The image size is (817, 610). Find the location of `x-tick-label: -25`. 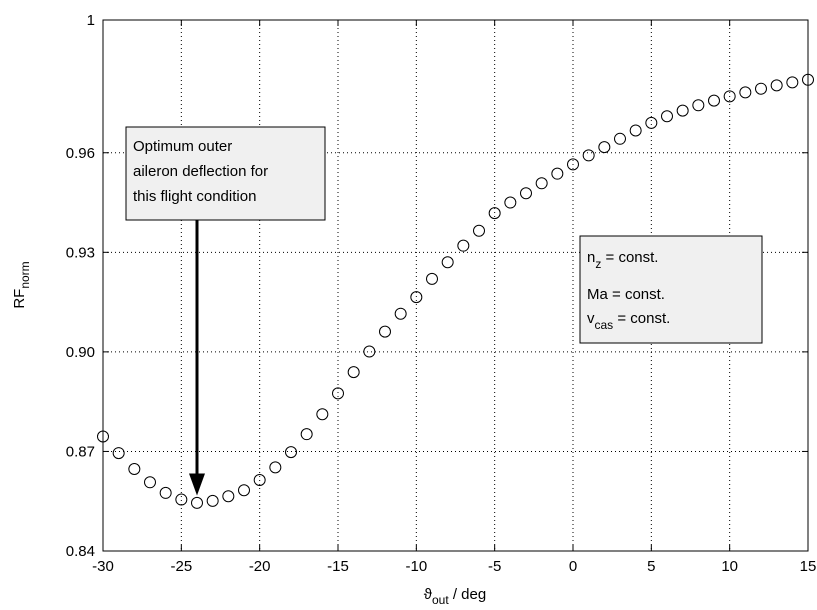

x-tick-label: -25 is located at coordinates (181, 566).